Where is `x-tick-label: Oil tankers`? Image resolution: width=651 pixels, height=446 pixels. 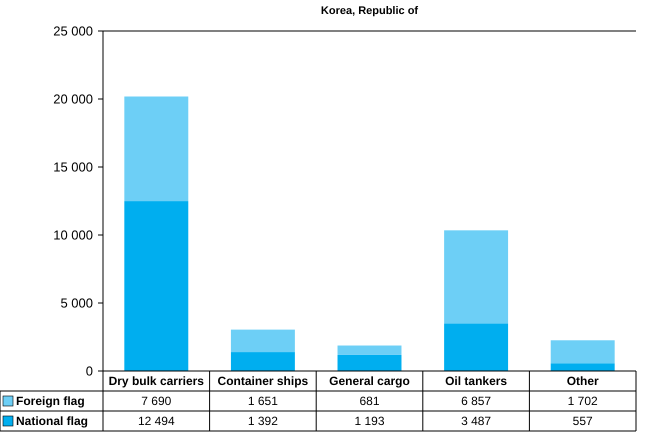 x-tick-label: Oil tankers is located at coordinates (476, 381).